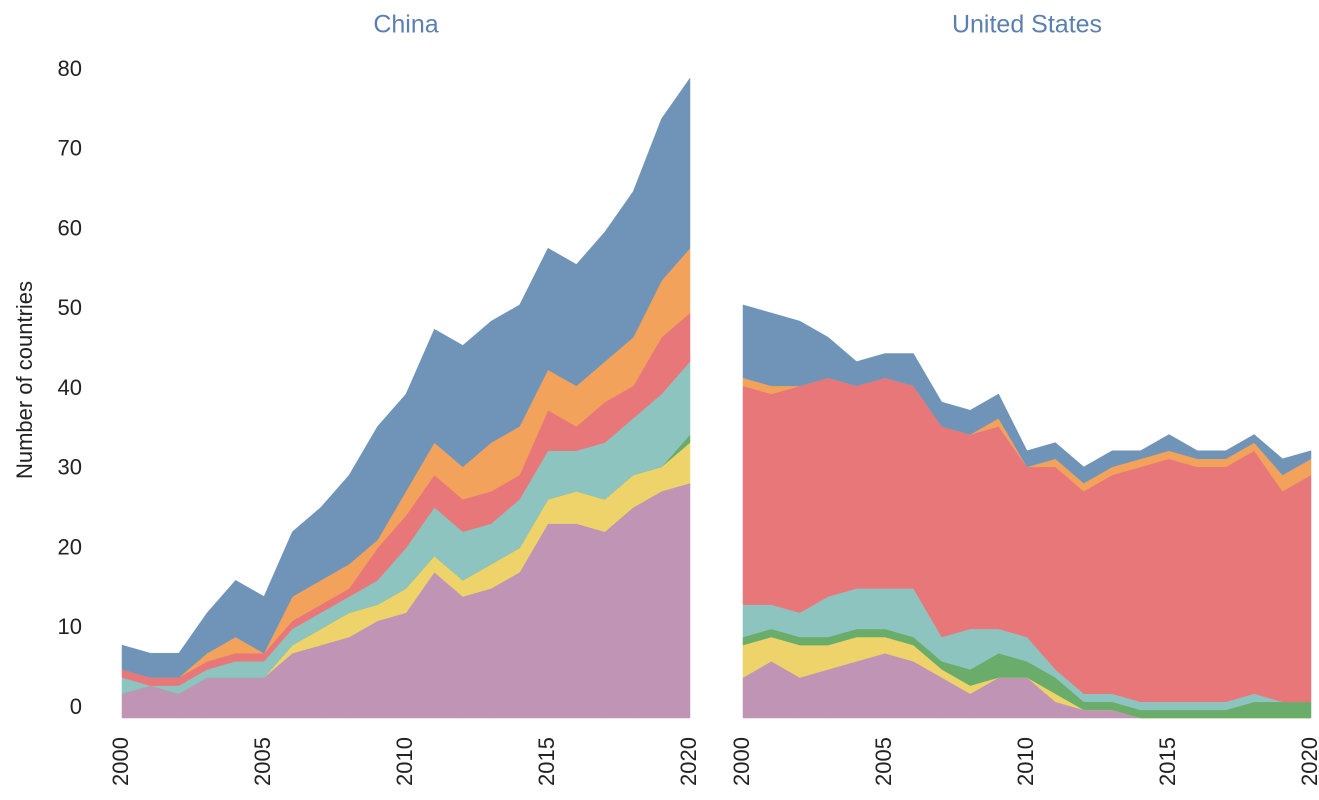 The width and height of the screenshot is (1319, 800). Describe the element at coordinates (70, 546) in the screenshot. I see `y-tick-label: 20` at that location.